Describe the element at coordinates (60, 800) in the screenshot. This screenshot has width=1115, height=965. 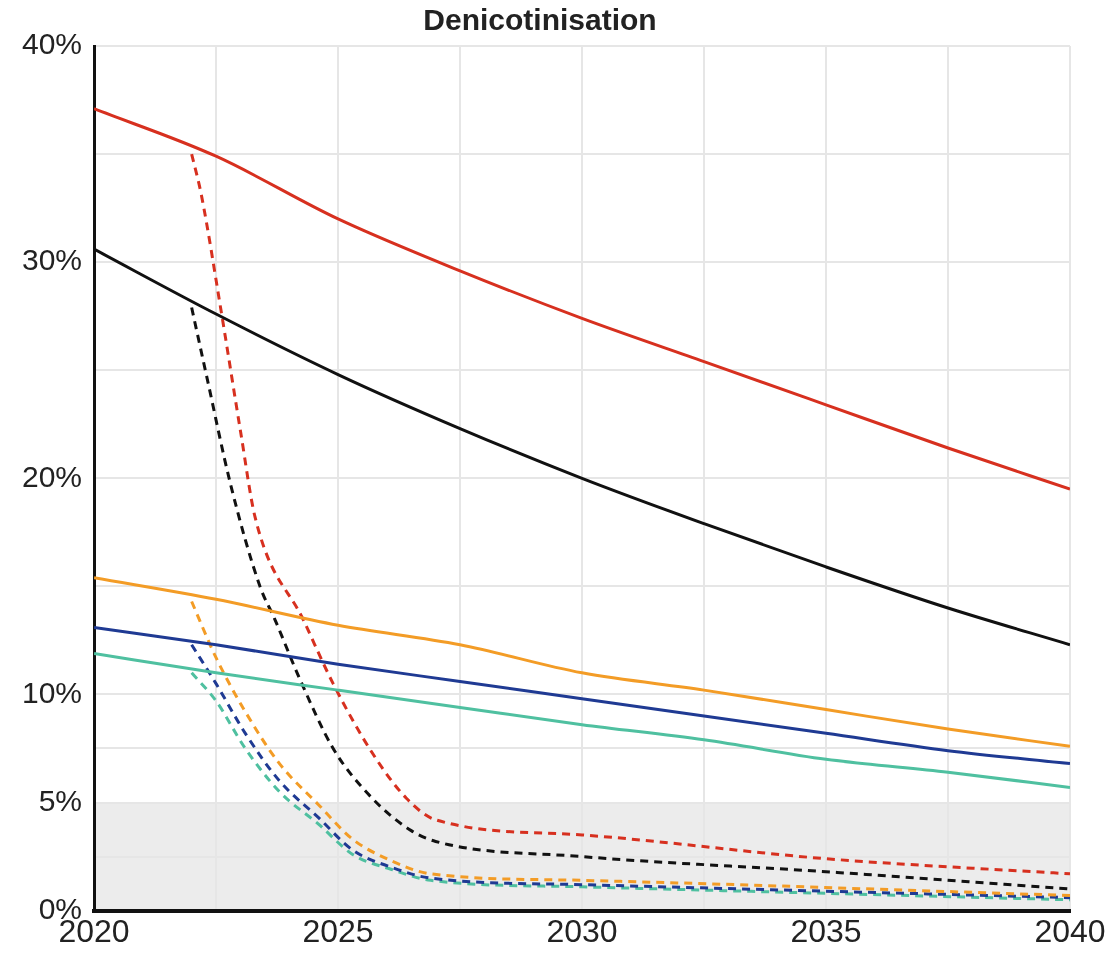
I see `y-tick-label: 5%` at that location.